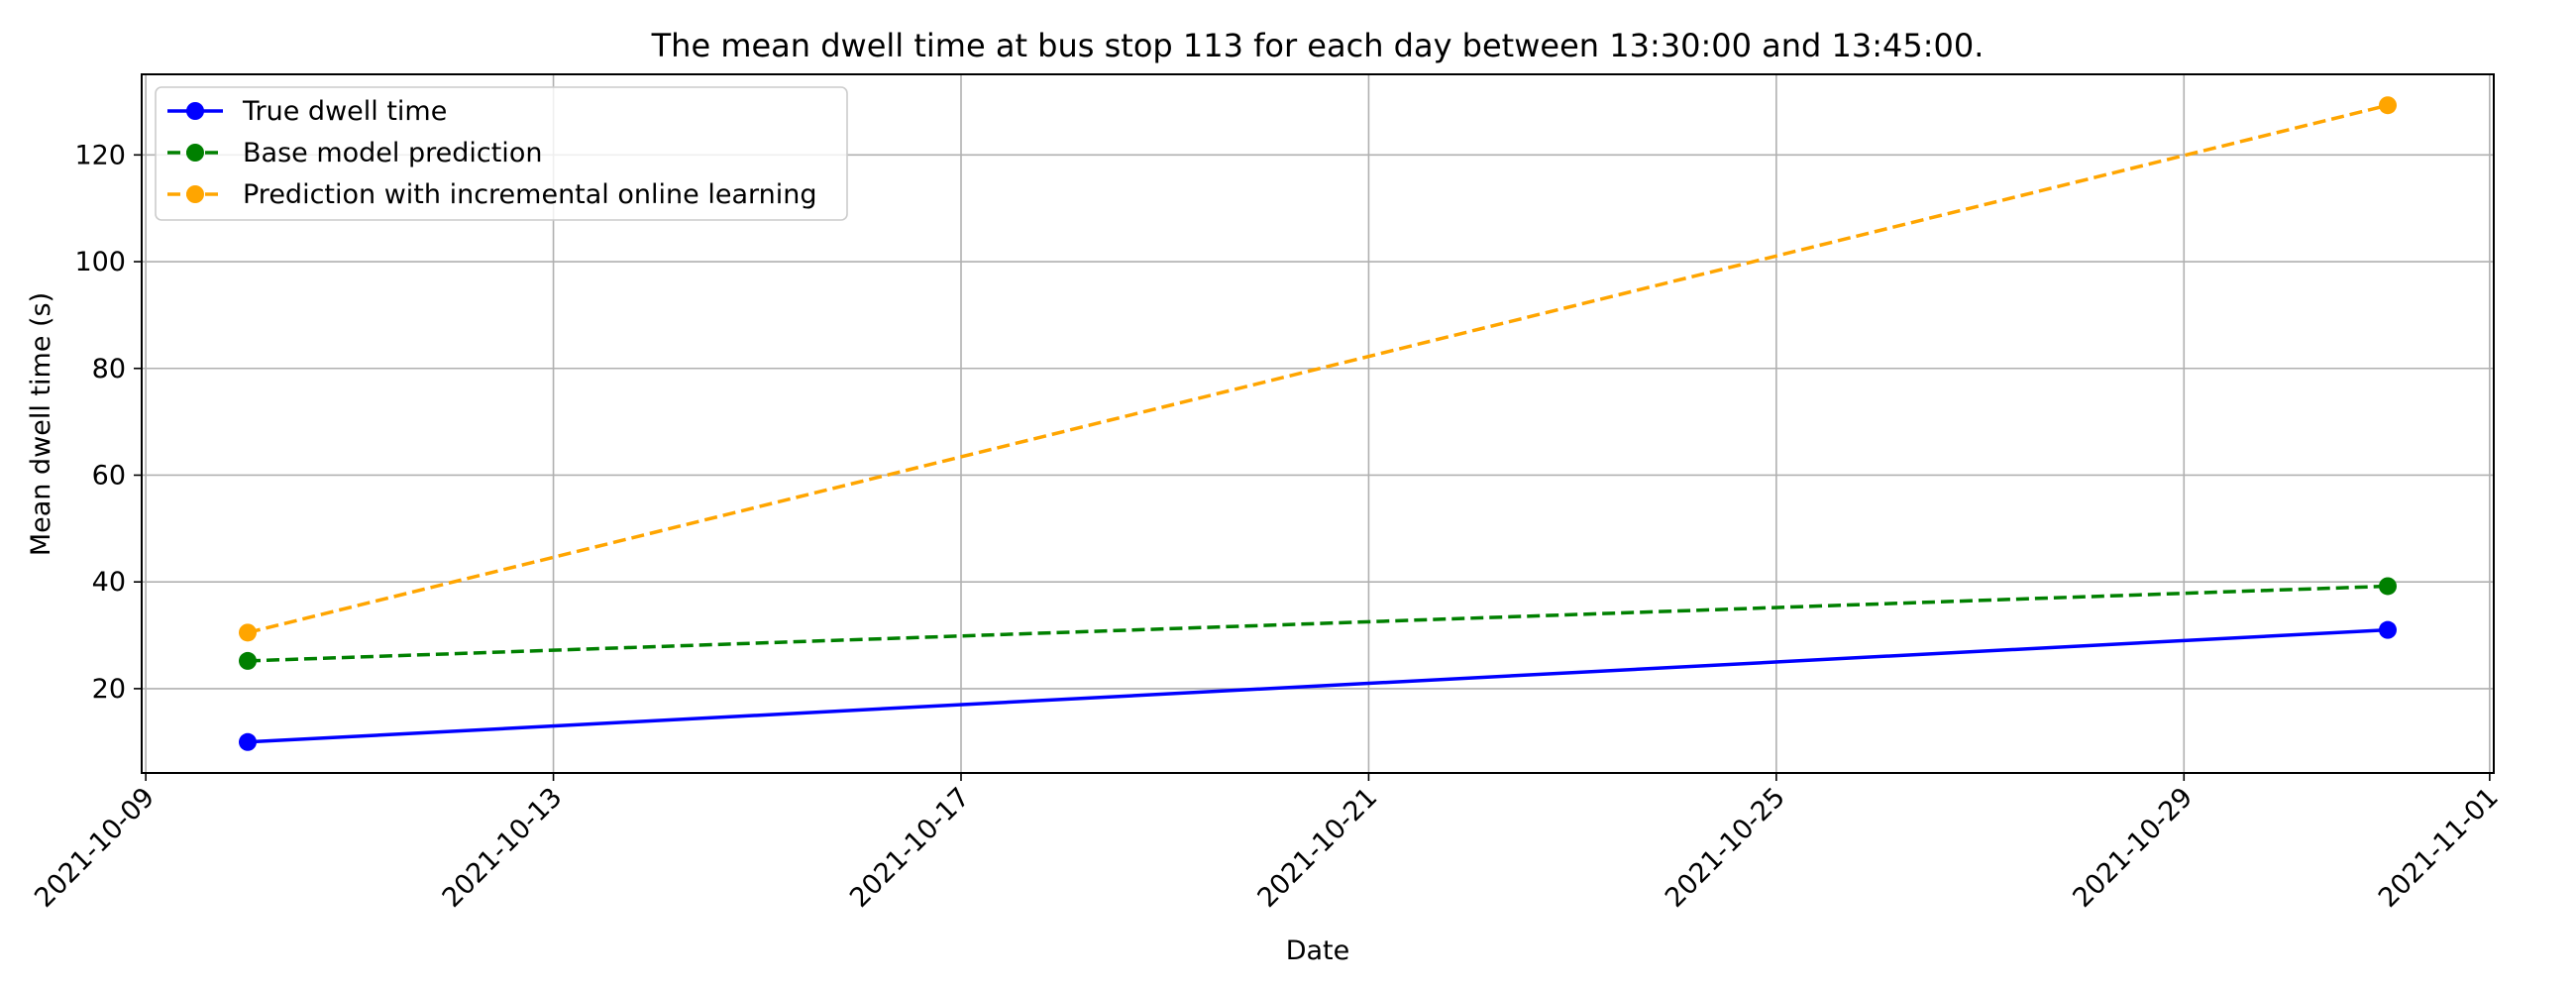  I want to click on y-tick-label: 60, so click(109, 475).